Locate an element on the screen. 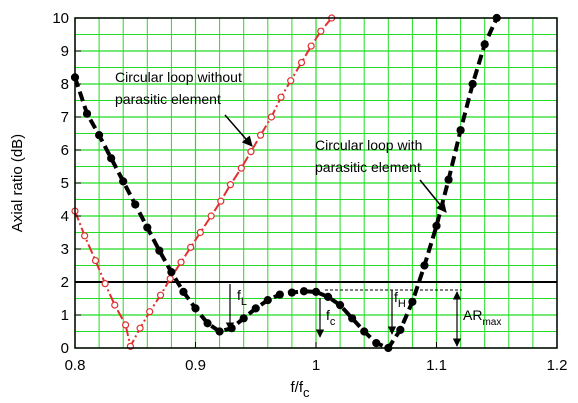 The height and width of the screenshot is (403, 578). x-tick-label: 1.2 is located at coordinates (557, 365).